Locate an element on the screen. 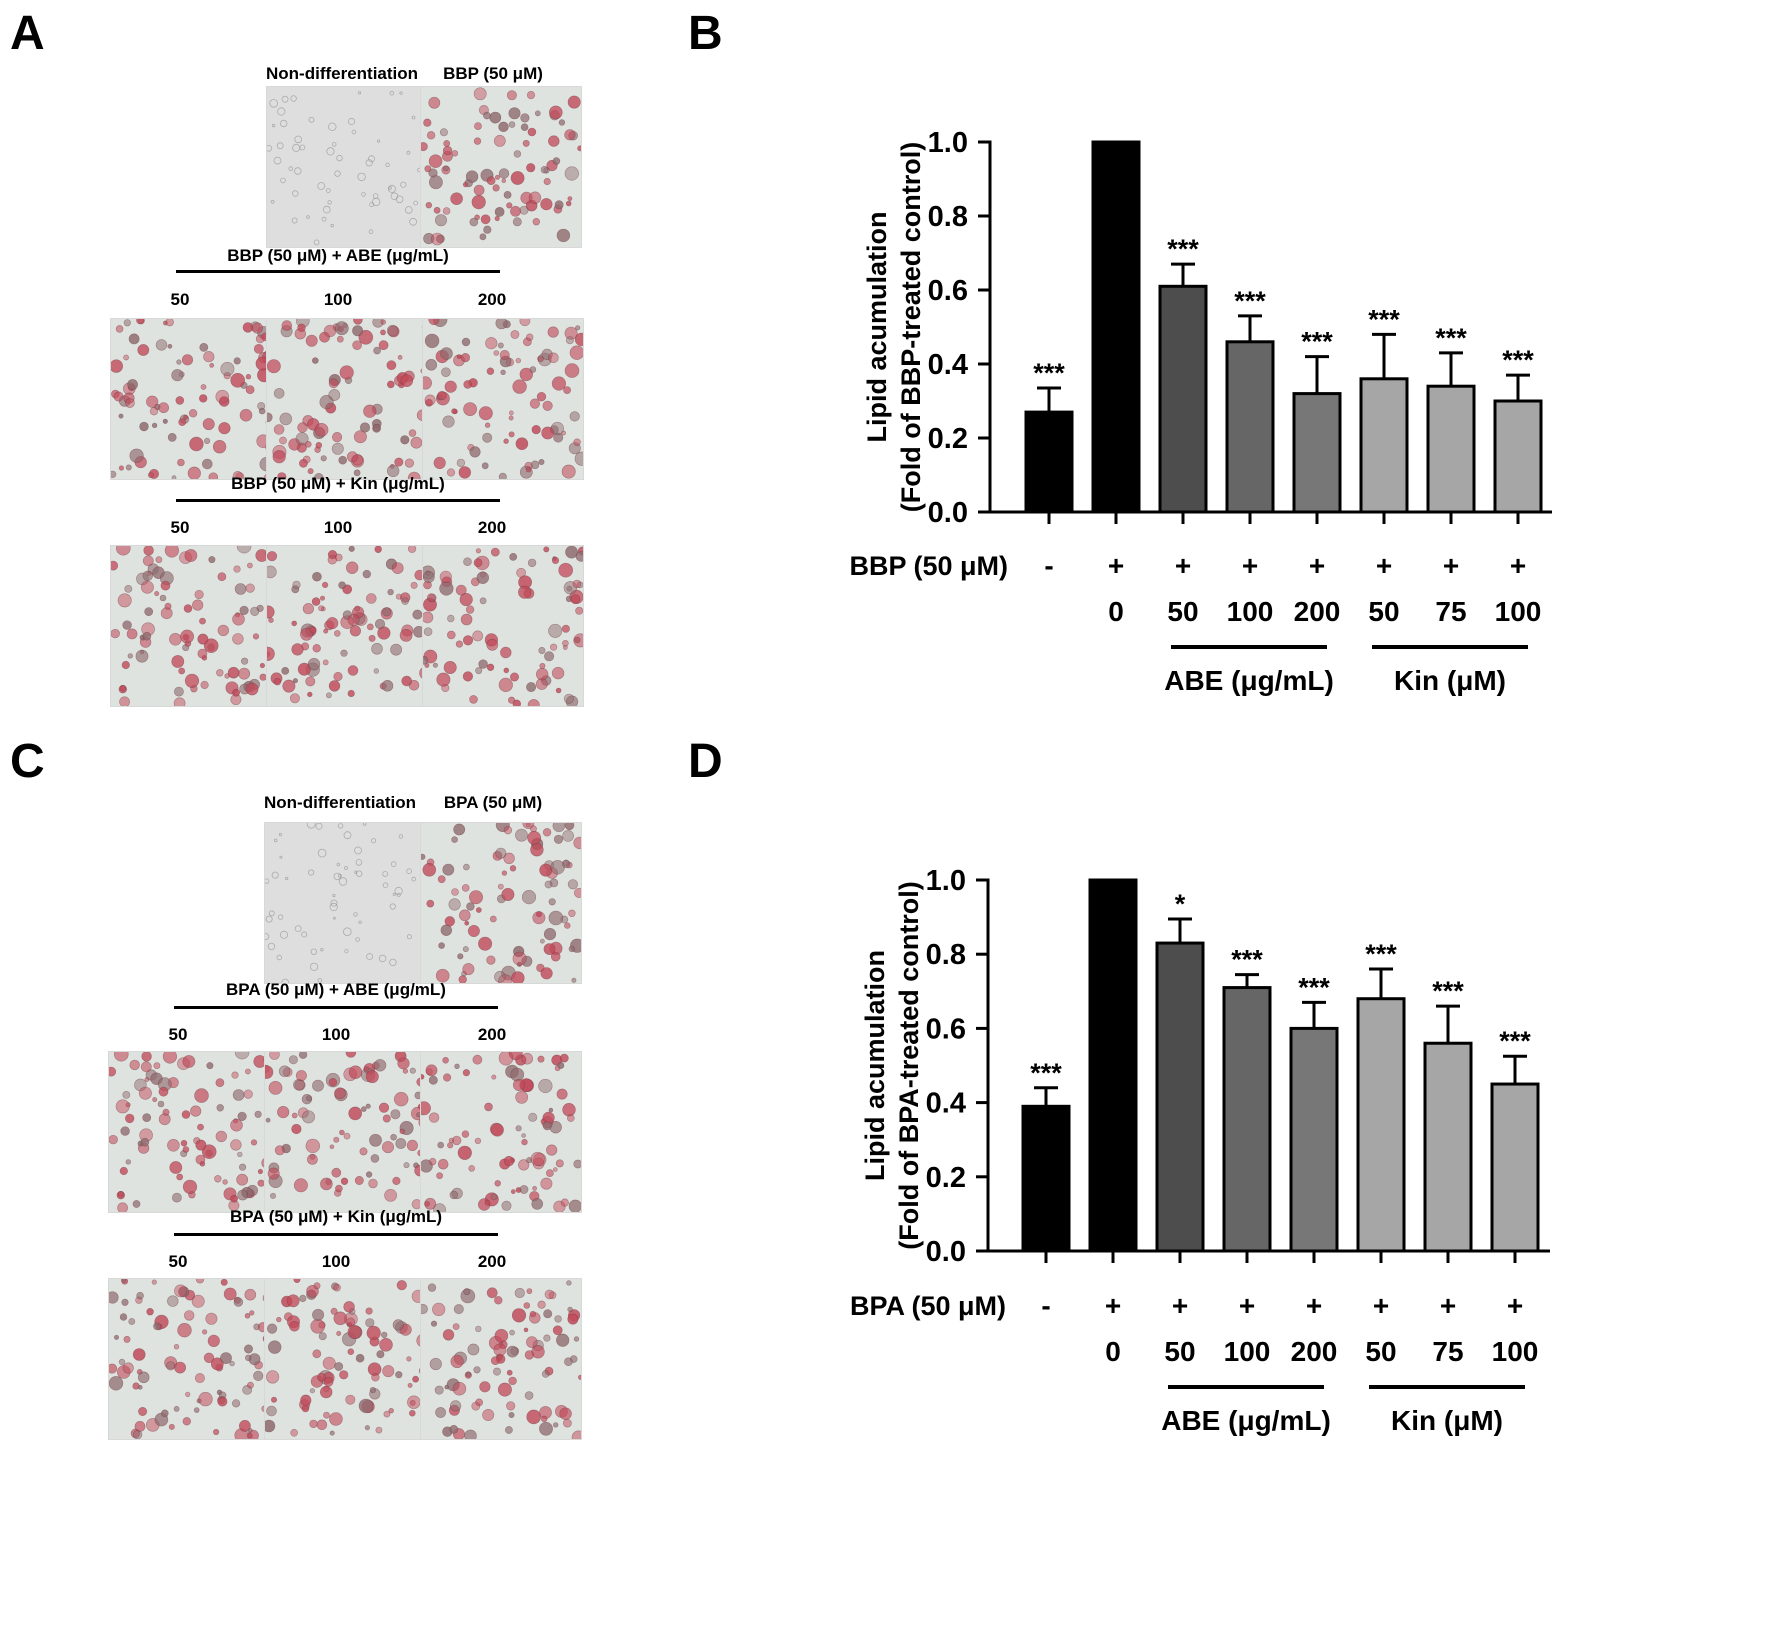 The height and width of the screenshot is (1634, 1776). micrograph-treatment-control is located at coordinates (502, 902).